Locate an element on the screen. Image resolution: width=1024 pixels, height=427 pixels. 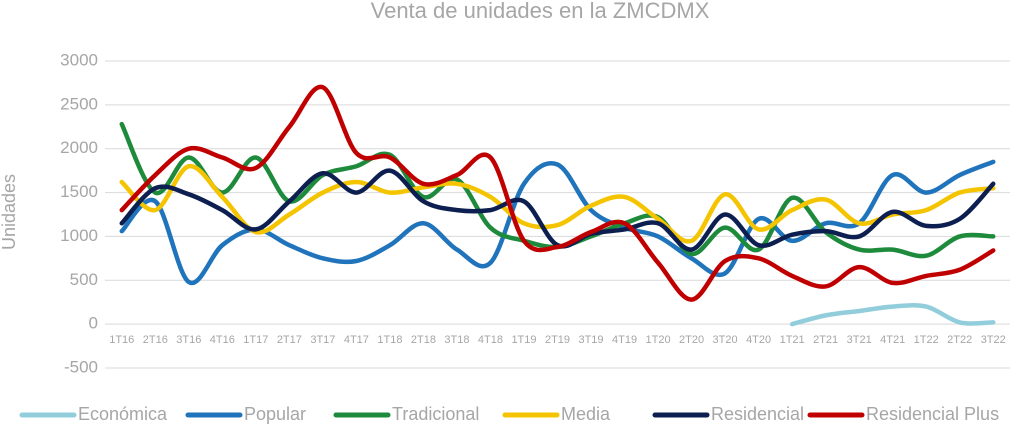
x-tick-label: 3T17 is located at coordinates (322, 340).